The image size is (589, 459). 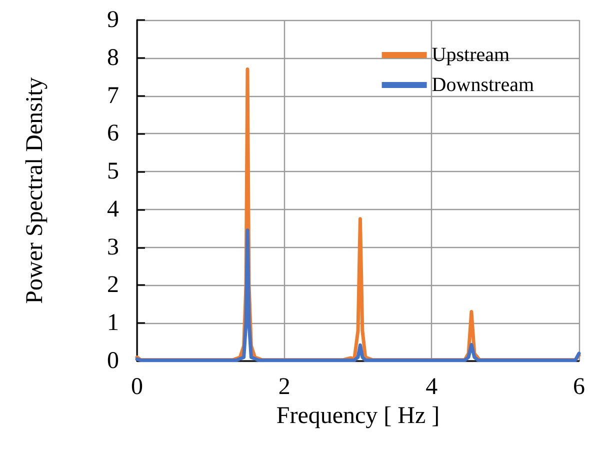 What do you see at coordinates (137, 387) in the screenshot?
I see `x-tick-label: 0` at bounding box center [137, 387].